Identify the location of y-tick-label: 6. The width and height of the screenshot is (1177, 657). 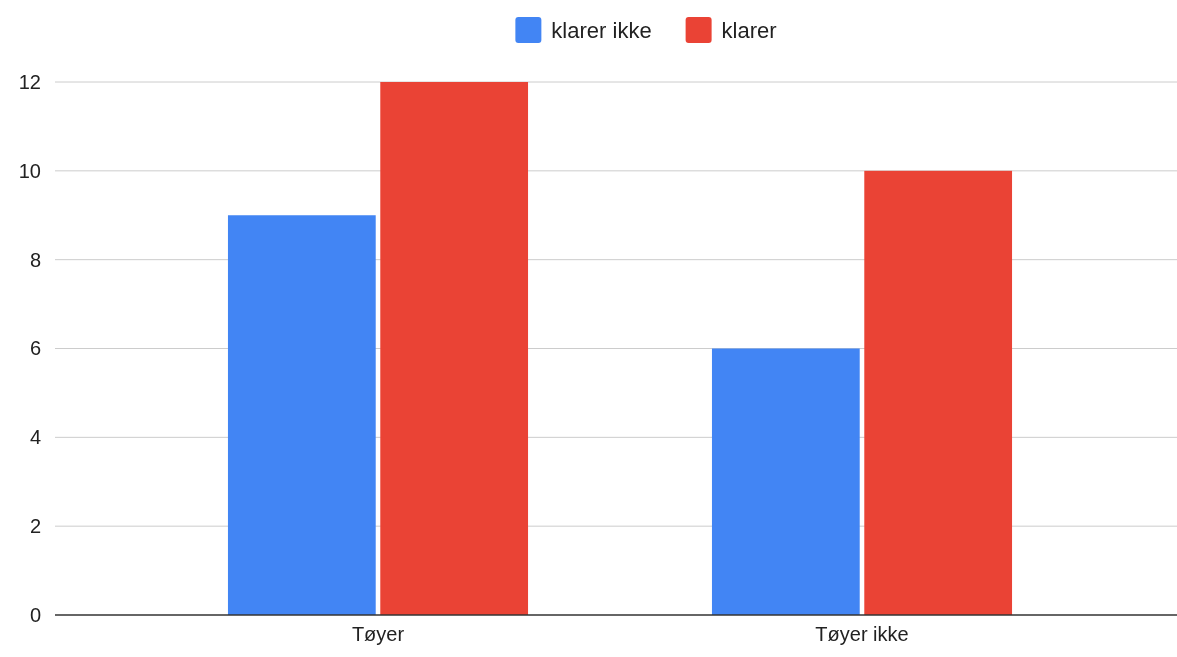
(35, 348).